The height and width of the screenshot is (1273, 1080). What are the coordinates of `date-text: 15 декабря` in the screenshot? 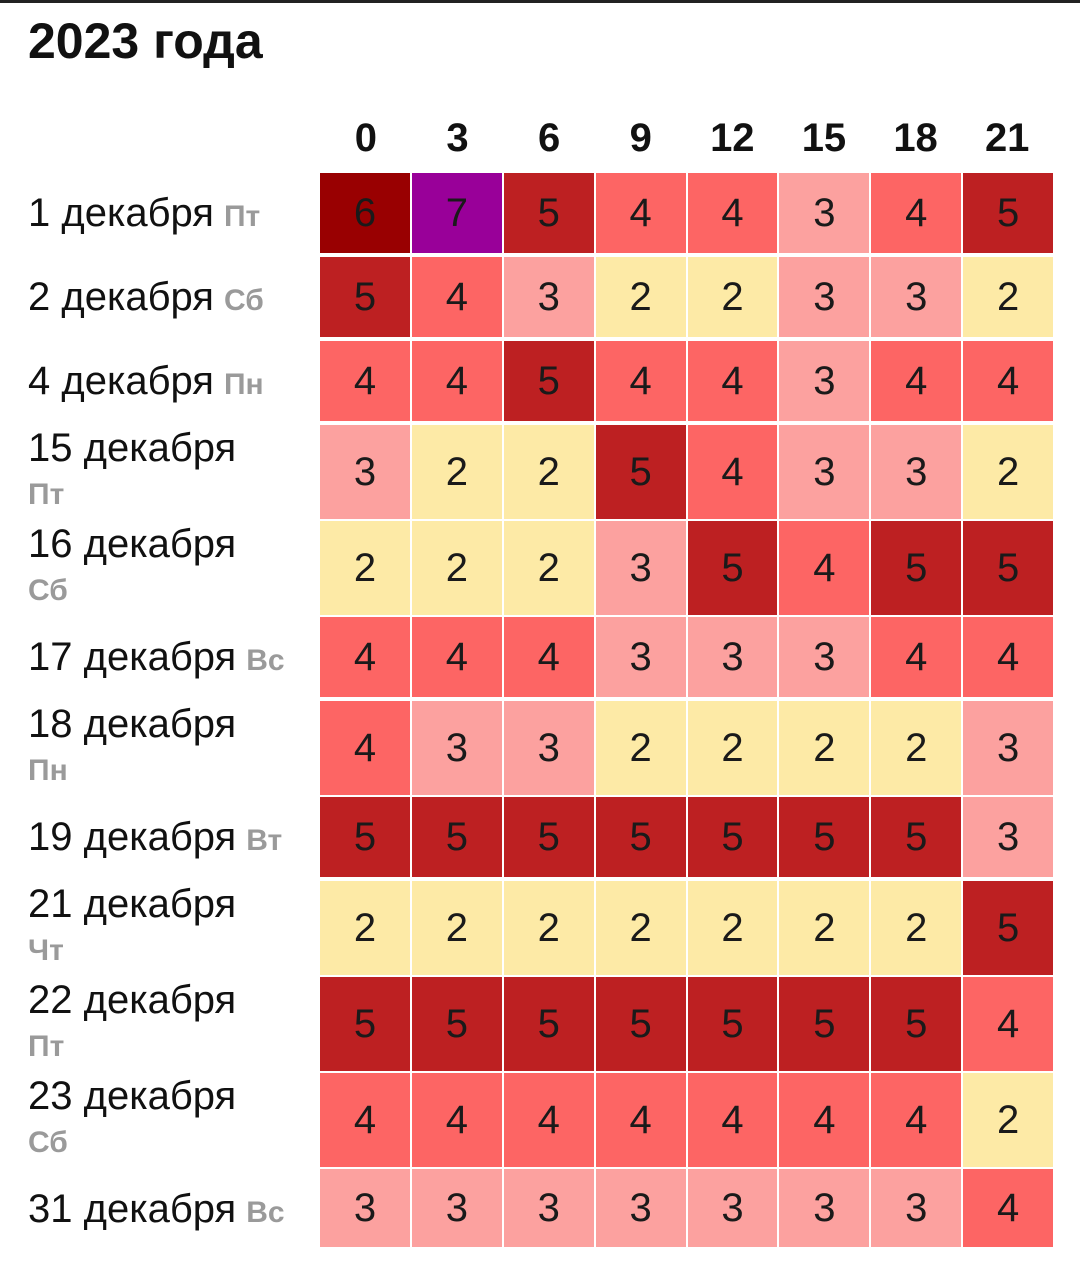 It's located at (132, 448).